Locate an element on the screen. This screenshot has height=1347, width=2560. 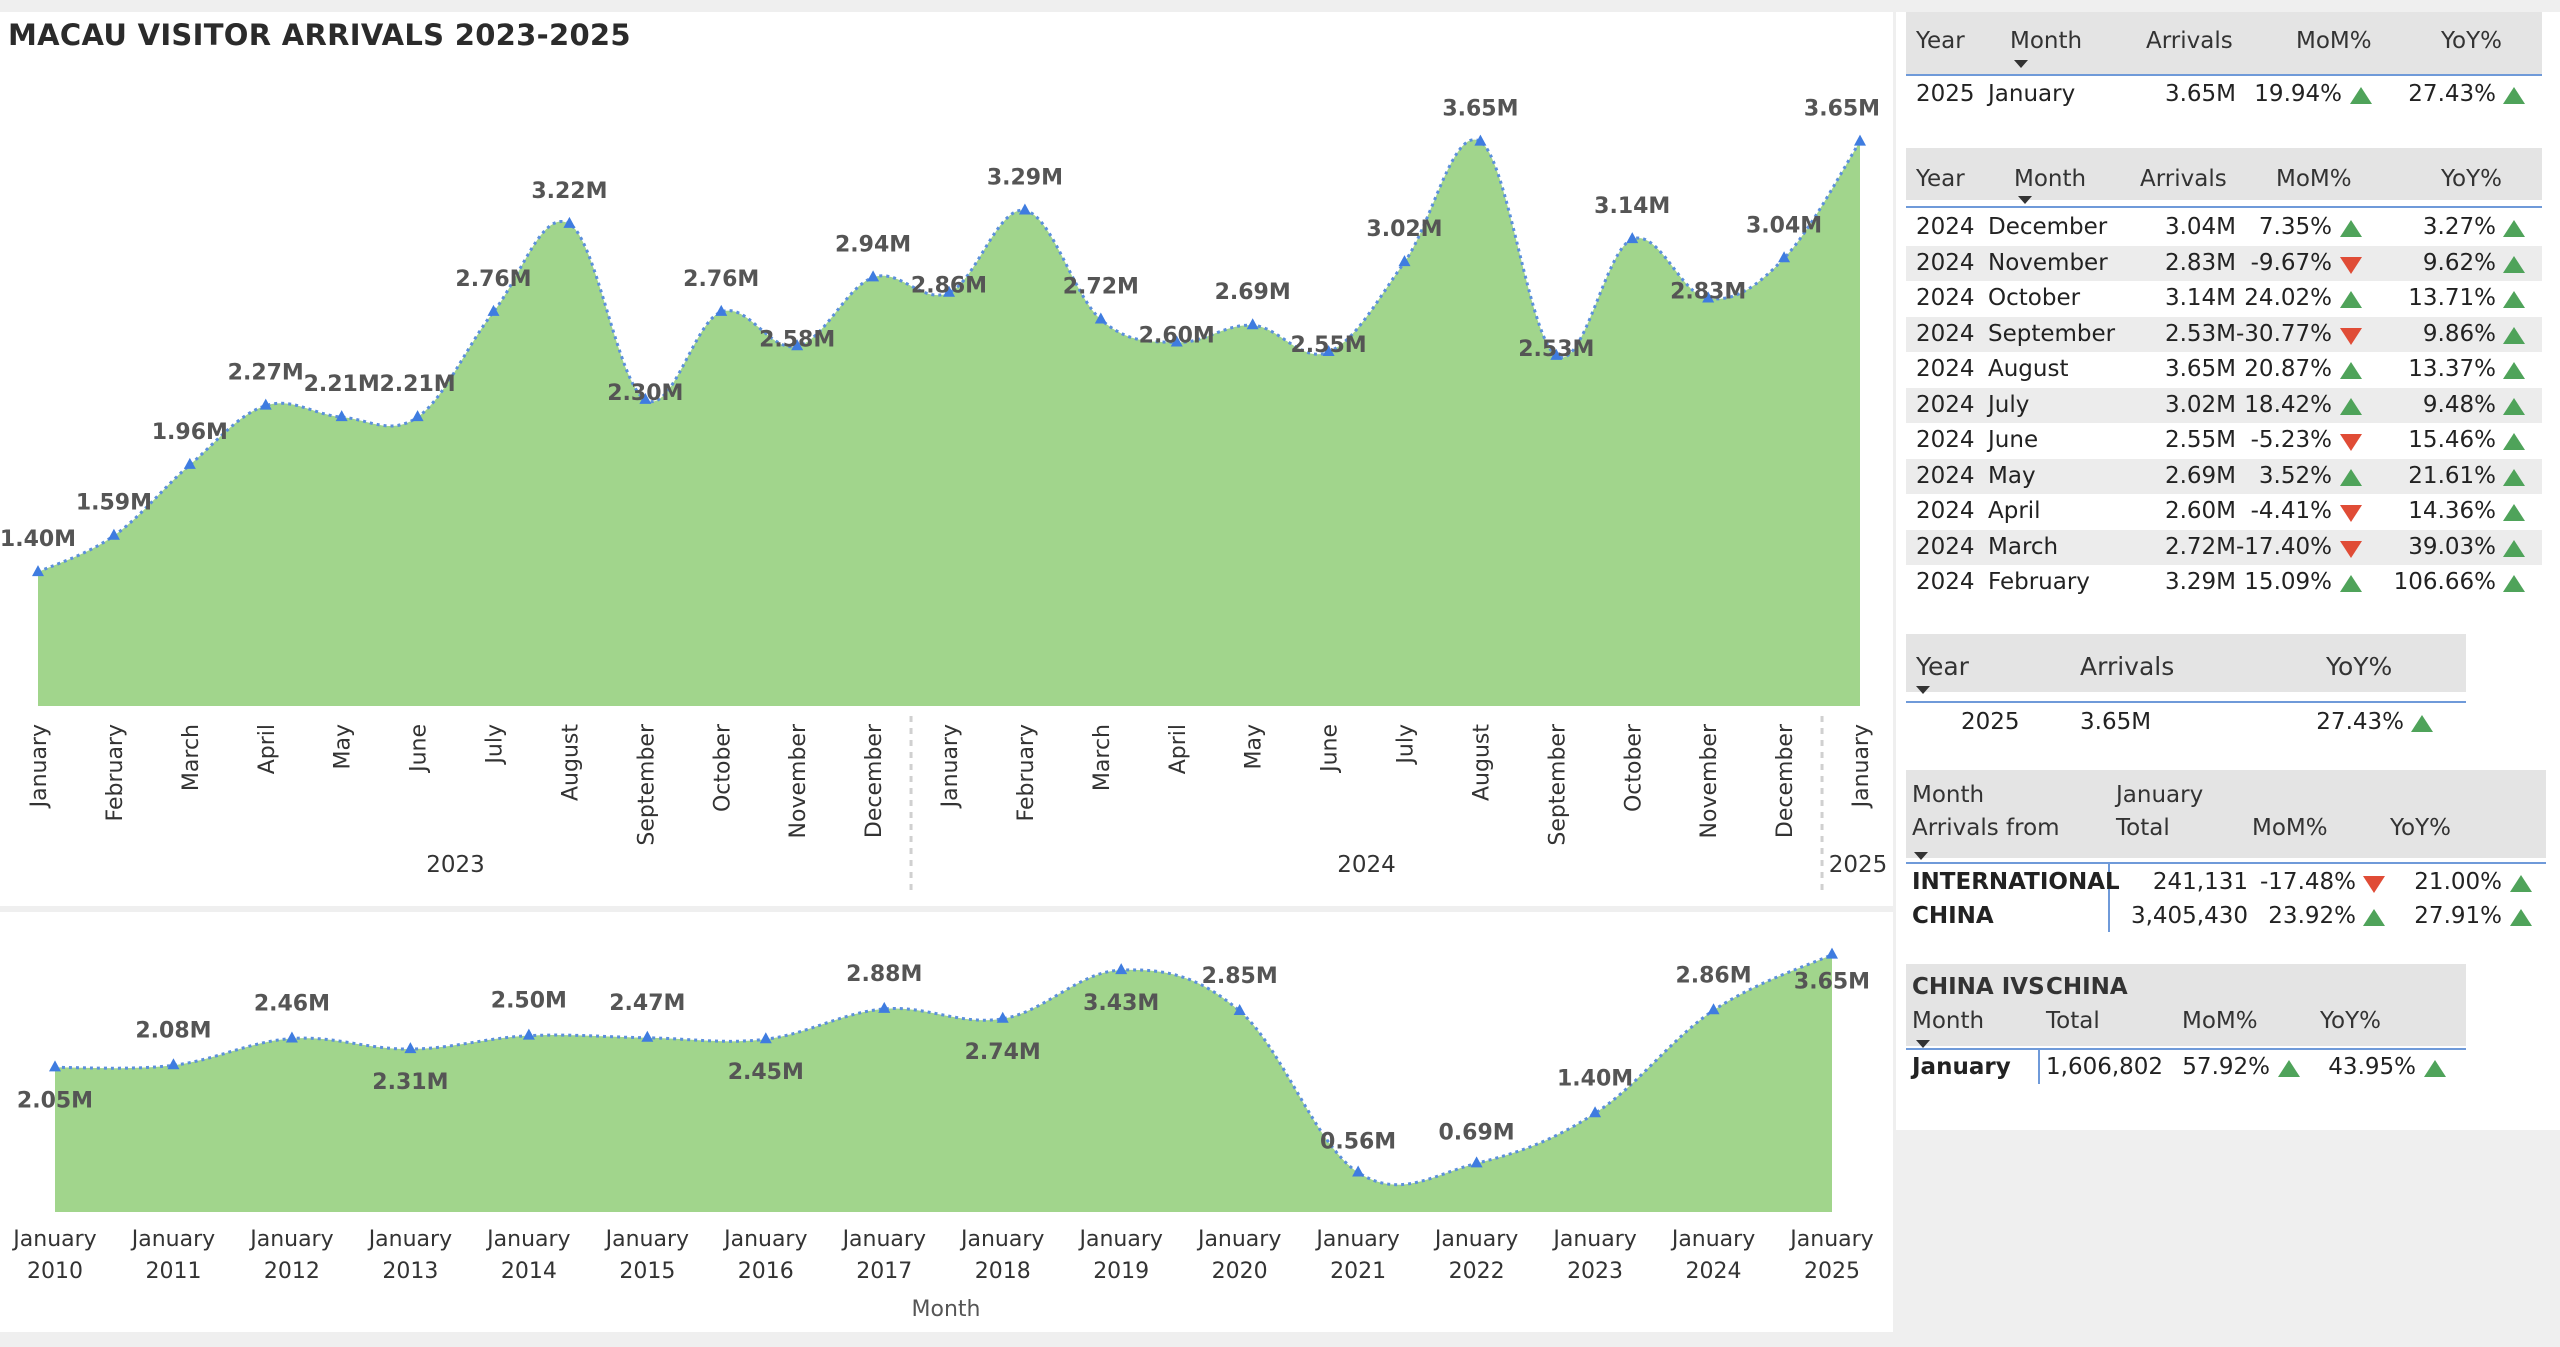
cell-mom: 24.02% is located at coordinates (2288, 298).